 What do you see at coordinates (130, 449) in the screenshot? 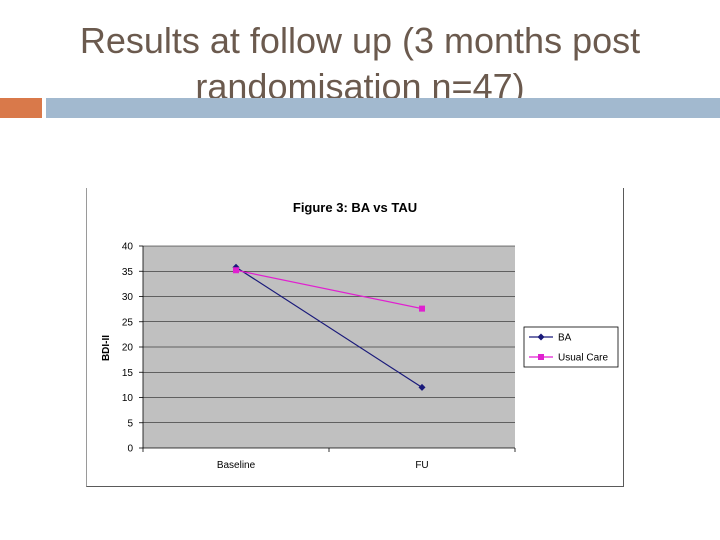
I see `y-tick-label: 0` at bounding box center [130, 449].